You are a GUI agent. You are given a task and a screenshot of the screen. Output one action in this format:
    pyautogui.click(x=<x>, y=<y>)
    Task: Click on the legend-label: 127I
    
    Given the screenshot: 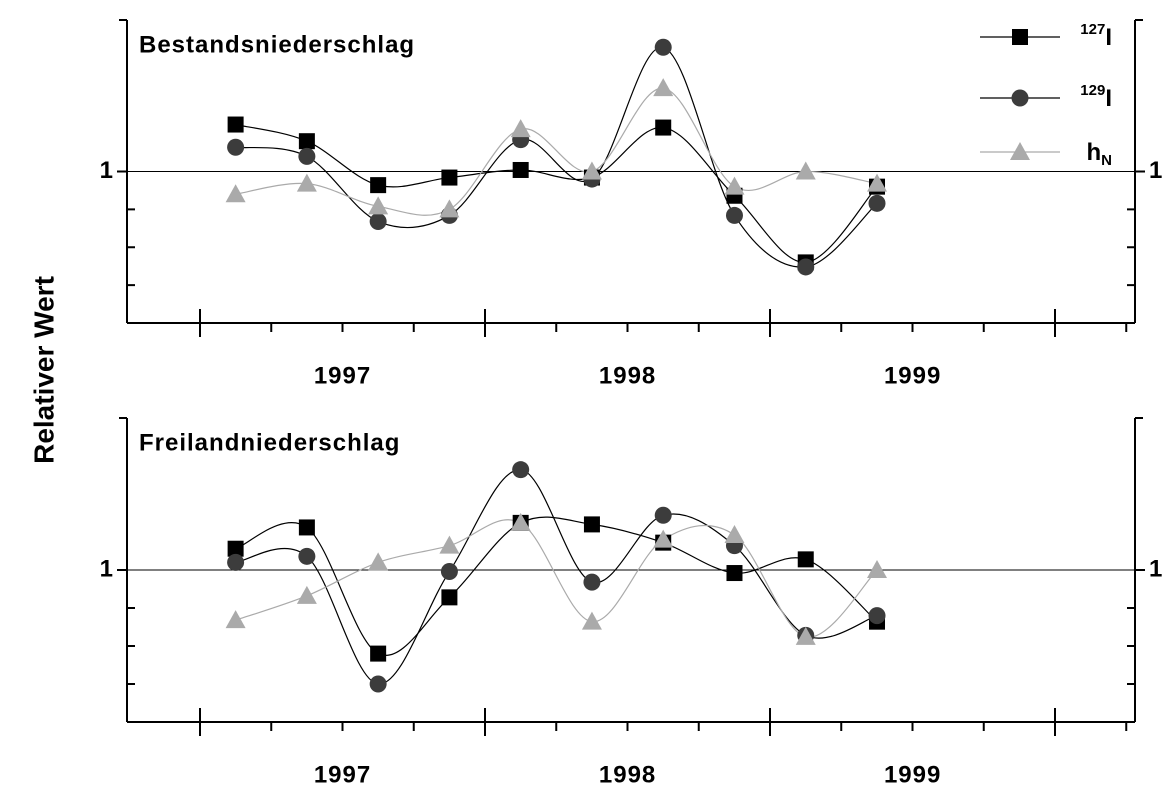 What is the action you would take?
    pyautogui.click(x=1096, y=36)
    